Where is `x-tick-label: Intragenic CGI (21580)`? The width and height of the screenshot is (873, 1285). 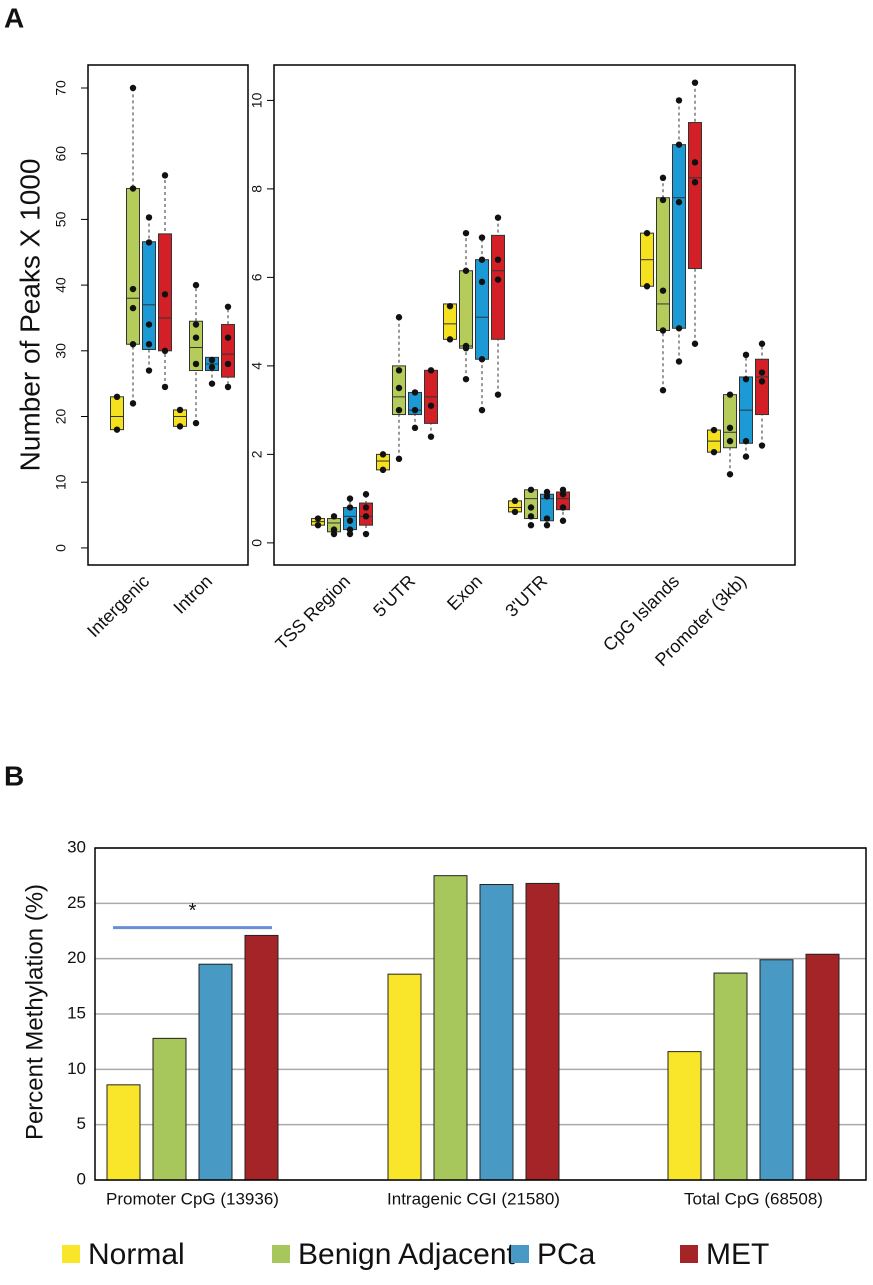
x-tick-label: Intragenic CGI (21580) is located at coordinates (473, 1198).